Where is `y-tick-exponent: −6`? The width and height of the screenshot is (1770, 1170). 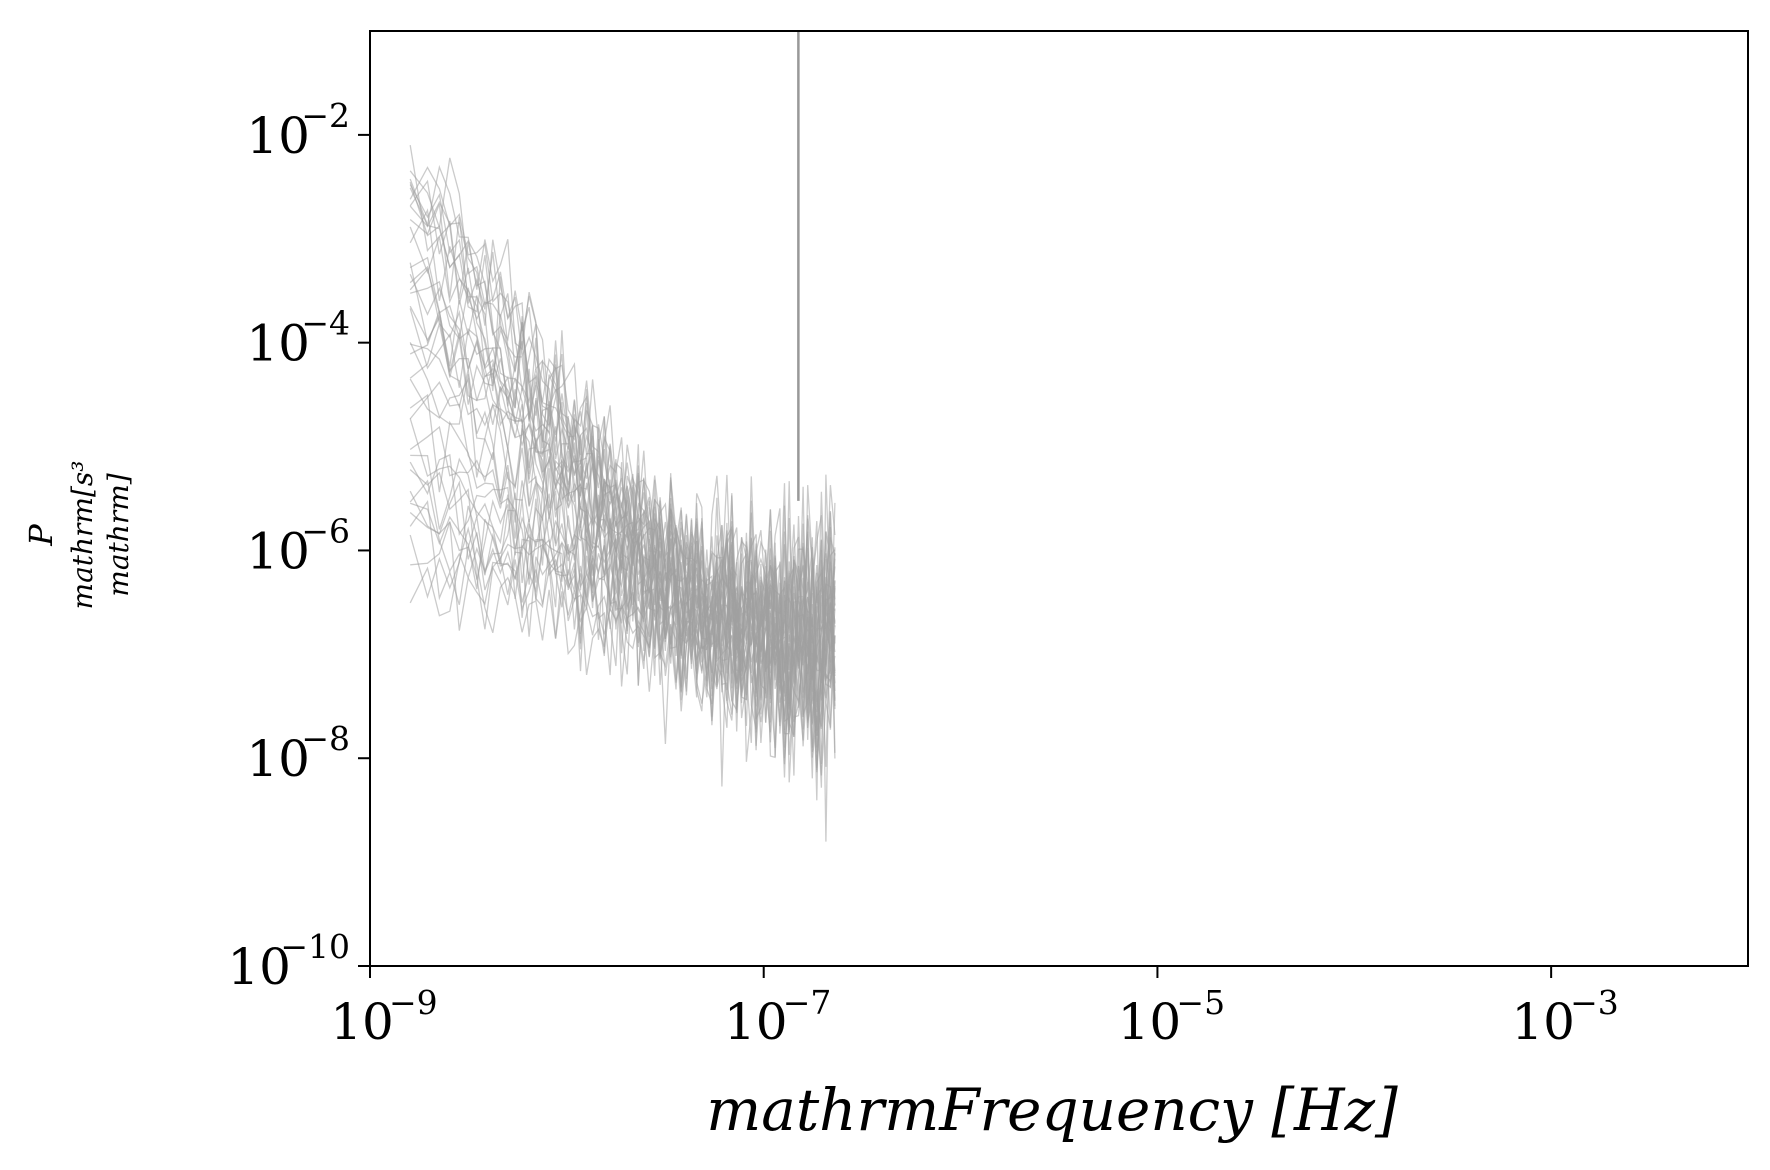 y-tick-exponent: −6 is located at coordinates (325, 530).